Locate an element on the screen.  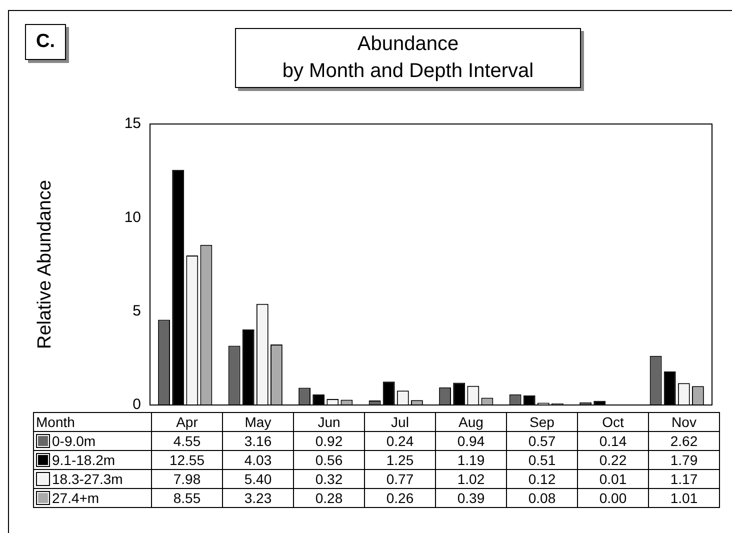
data-label: 4.03 is located at coordinates (258, 460).